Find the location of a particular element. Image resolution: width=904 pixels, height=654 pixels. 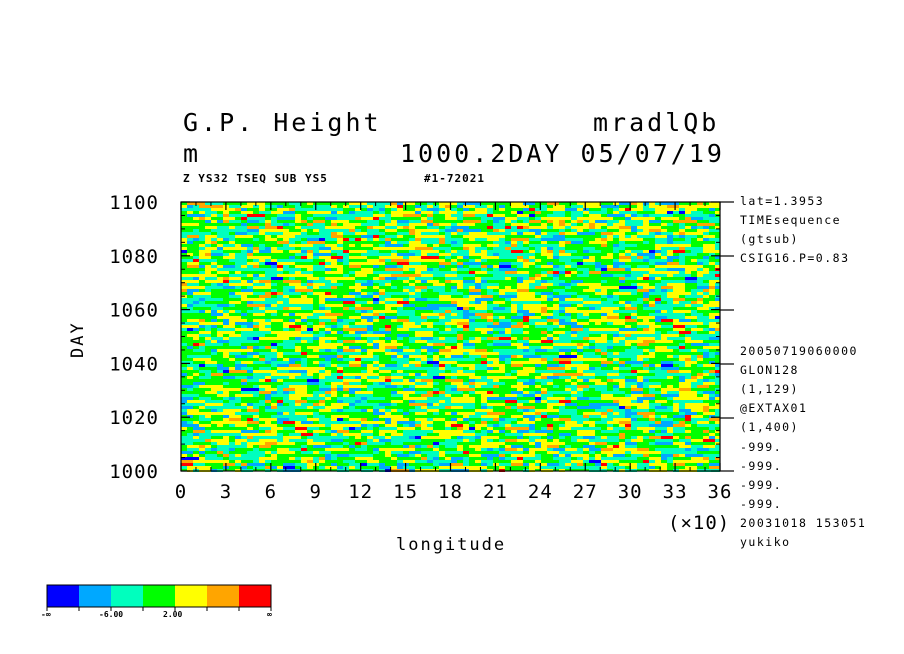

colorbar-frame is located at coordinates (159, 596).